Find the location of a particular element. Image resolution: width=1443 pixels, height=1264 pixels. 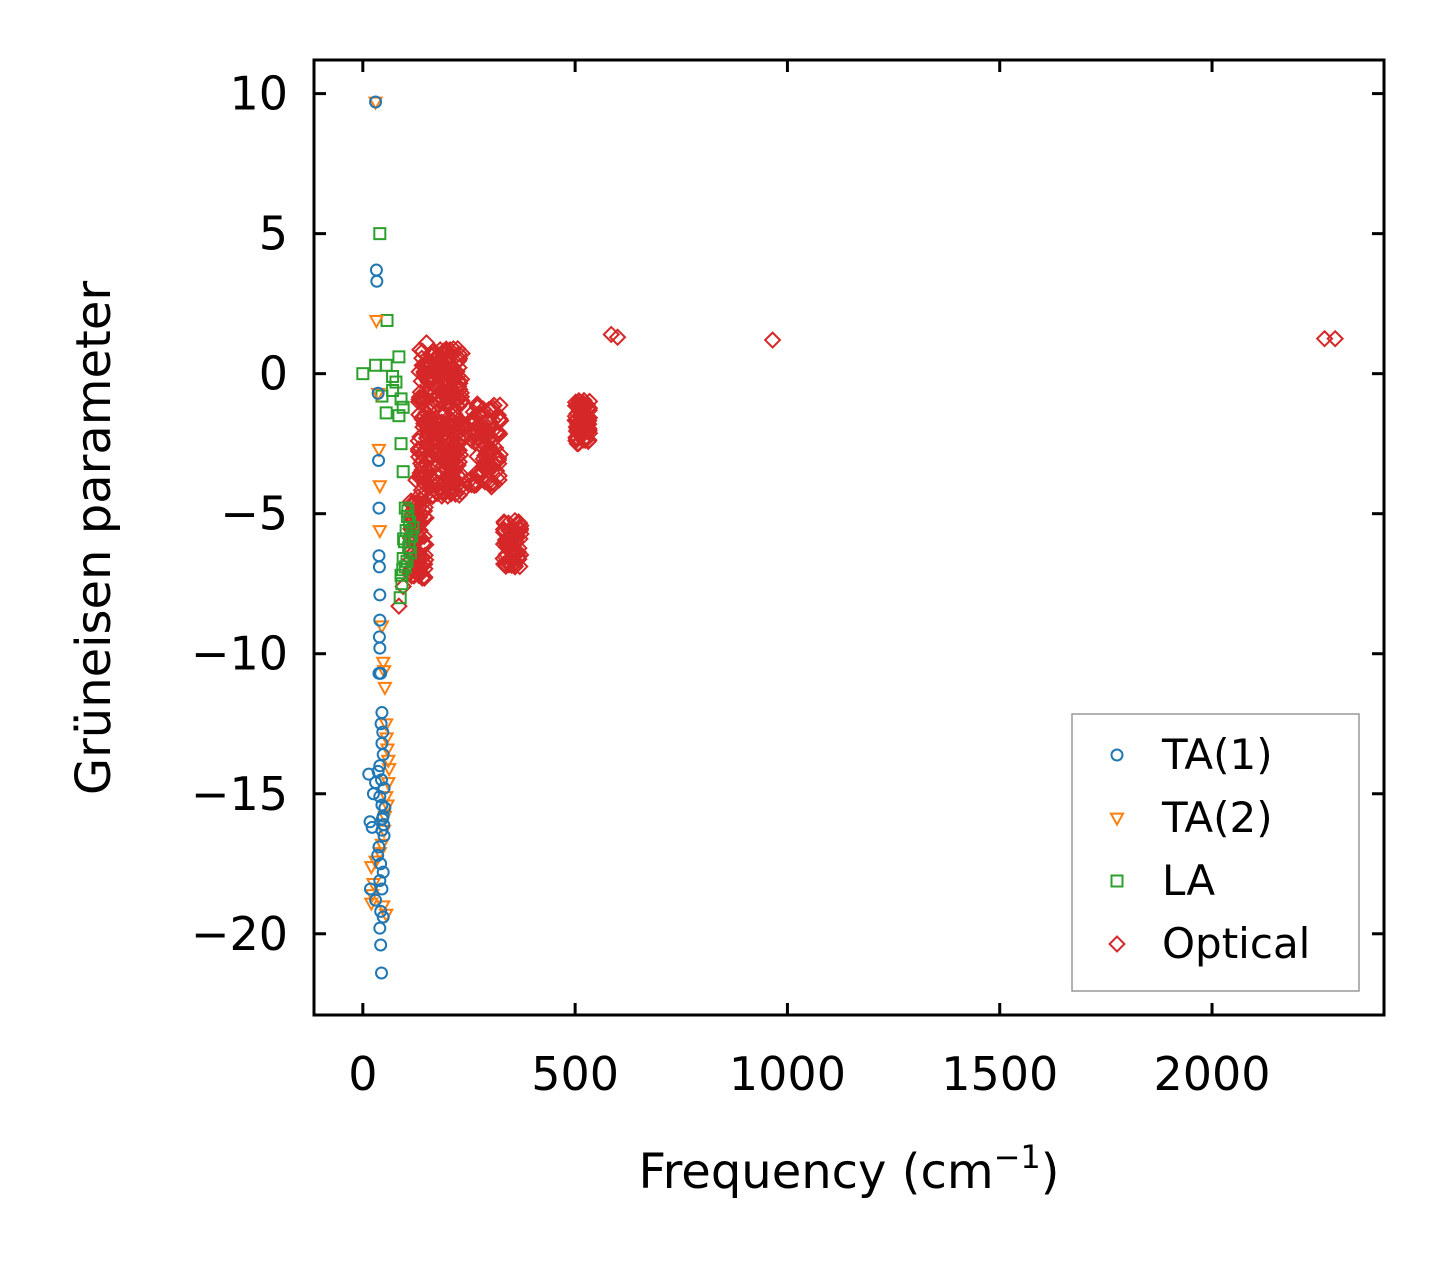

x-tick-label: 500 is located at coordinates (575, 1074).